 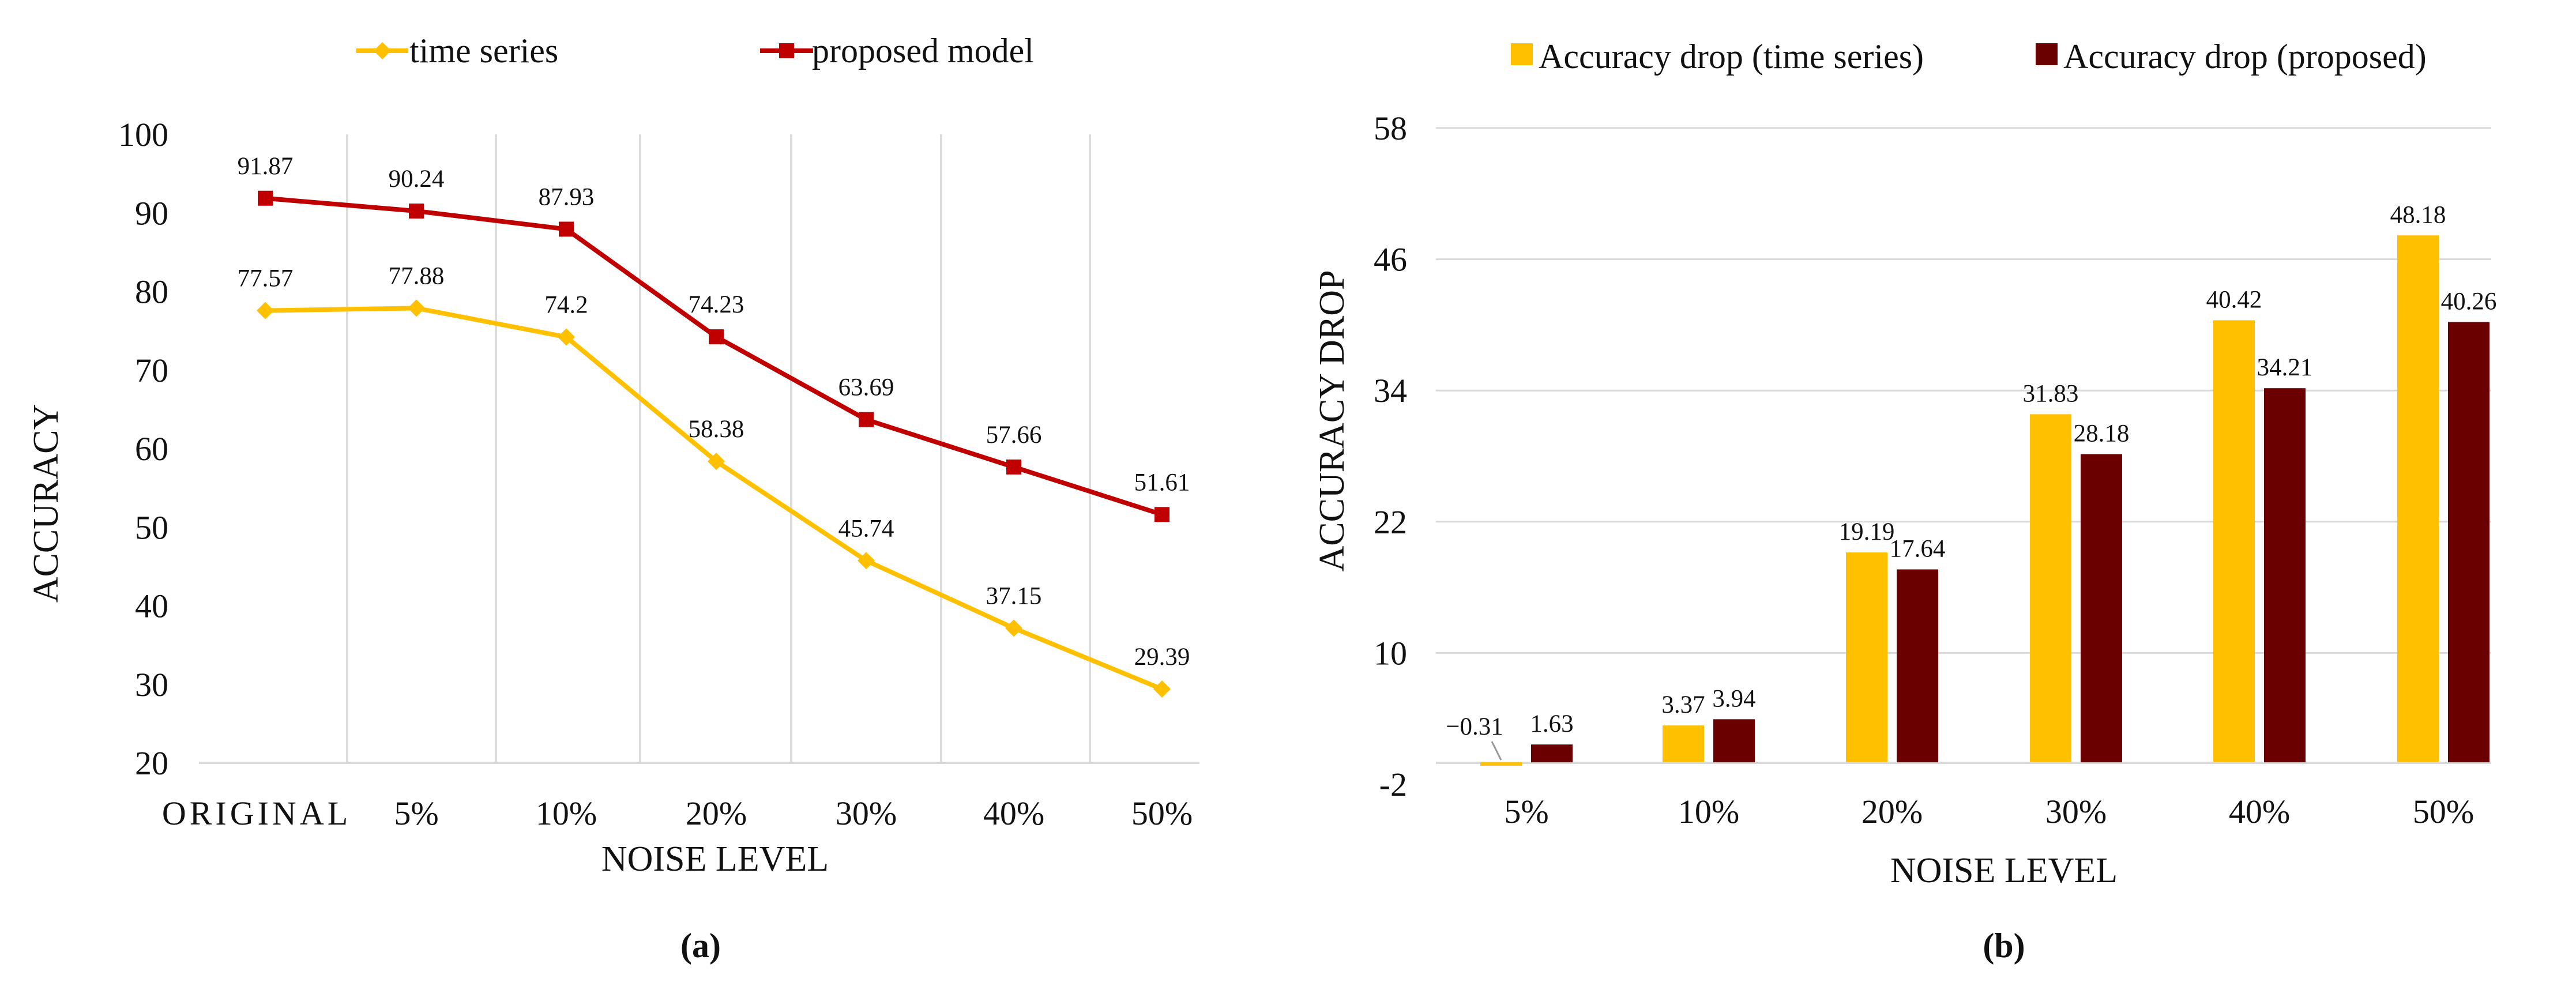 I want to click on x-tick-label-50: 50%, so click(x=1162, y=813).